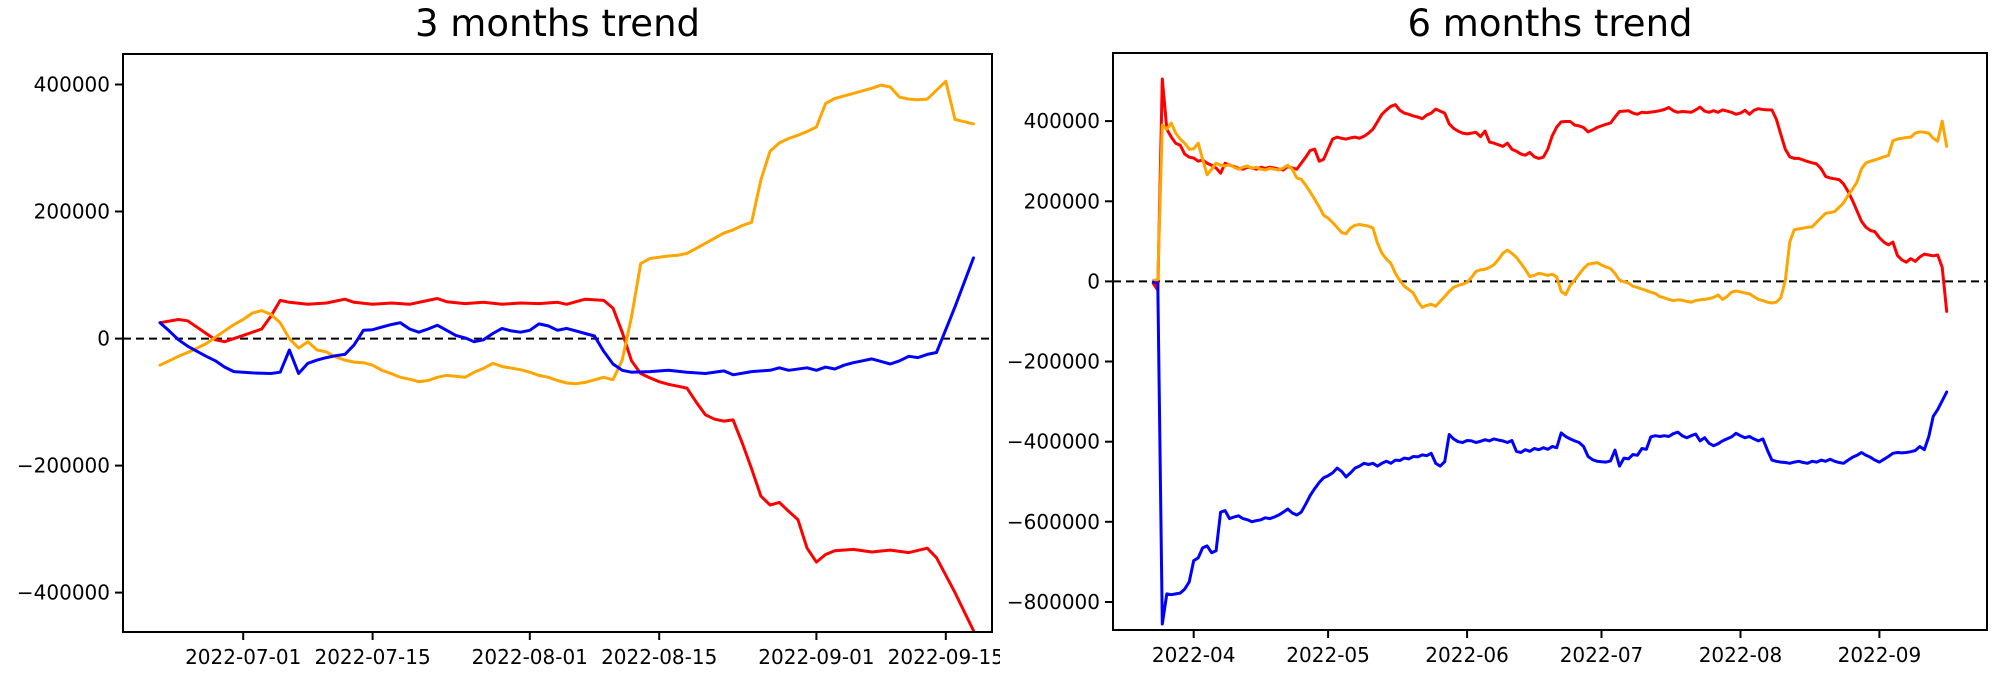 Image resolution: width=2000 pixels, height=700 pixels. What do you see at coordinates (1550, 214) in the screenshot?
I see `orange-series-line` at bounding box center [1550, 214].